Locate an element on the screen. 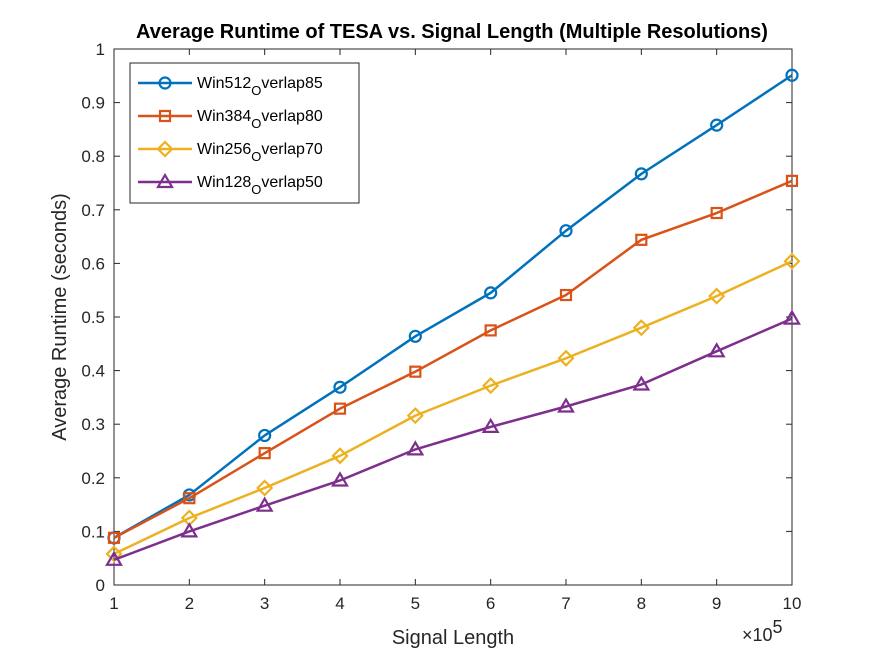 This screenshot has height=656, width=875. x-tick-label: 2 is located at coordinates (189, 603).